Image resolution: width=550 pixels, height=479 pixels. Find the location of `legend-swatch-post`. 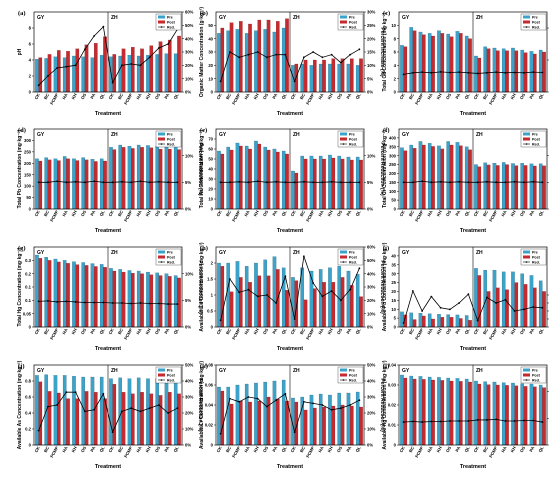

legend-swatch-post is located at coordinates (526, 257).